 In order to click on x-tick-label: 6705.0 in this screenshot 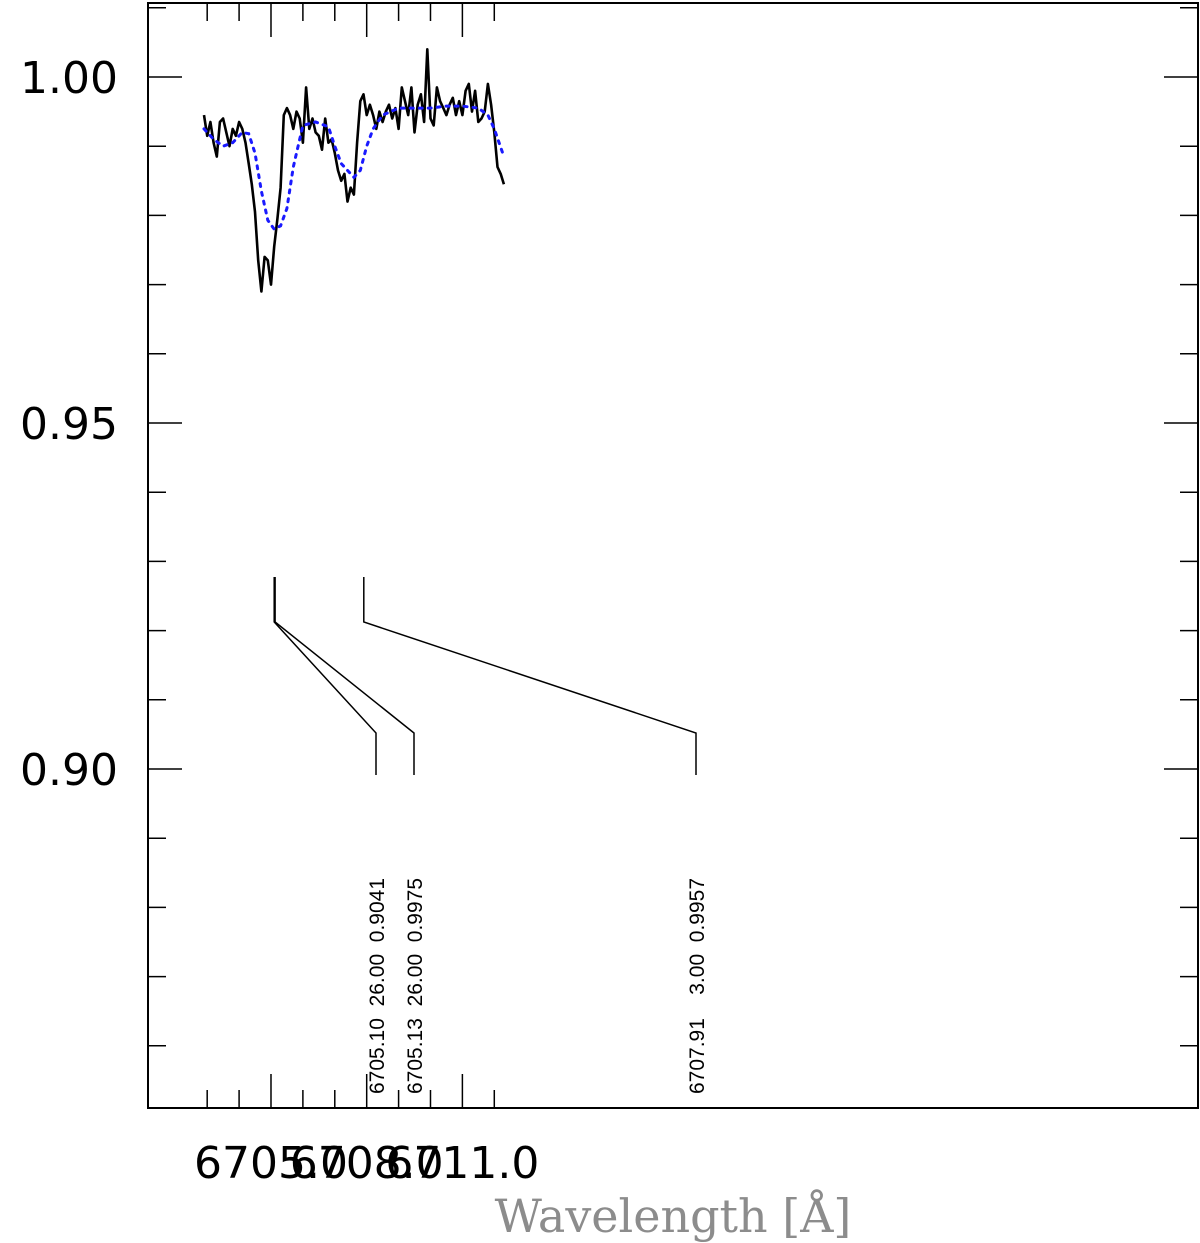, I will do `click(271, 1163)`.